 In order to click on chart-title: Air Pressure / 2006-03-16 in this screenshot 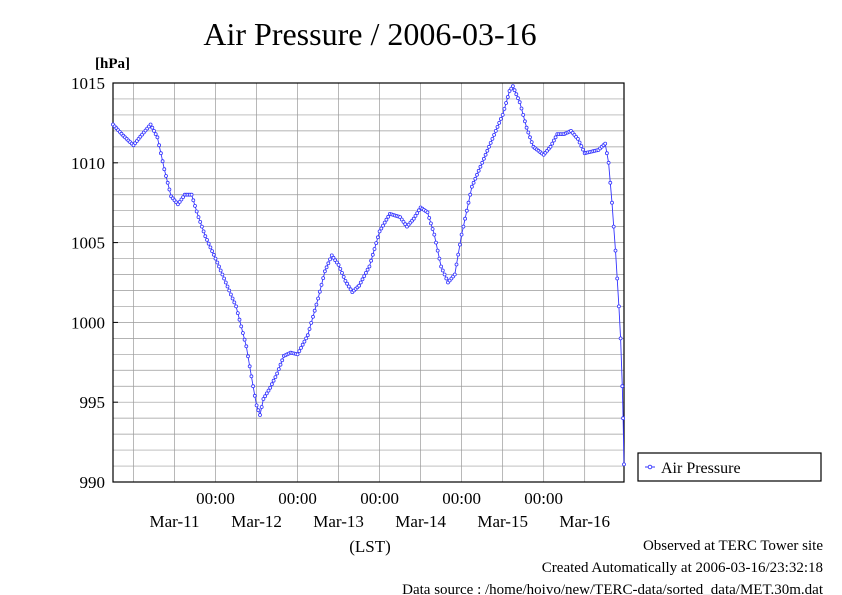, I will do `click(369, 34)`.